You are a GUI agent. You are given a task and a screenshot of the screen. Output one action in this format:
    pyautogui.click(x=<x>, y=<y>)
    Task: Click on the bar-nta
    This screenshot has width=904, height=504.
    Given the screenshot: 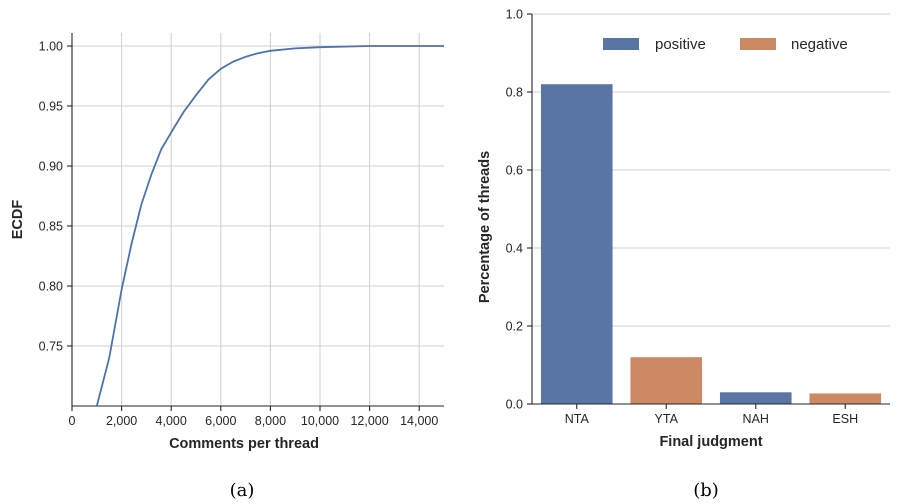 What is the action you would take?
    pyautogui.click(x=576, y=244)
    